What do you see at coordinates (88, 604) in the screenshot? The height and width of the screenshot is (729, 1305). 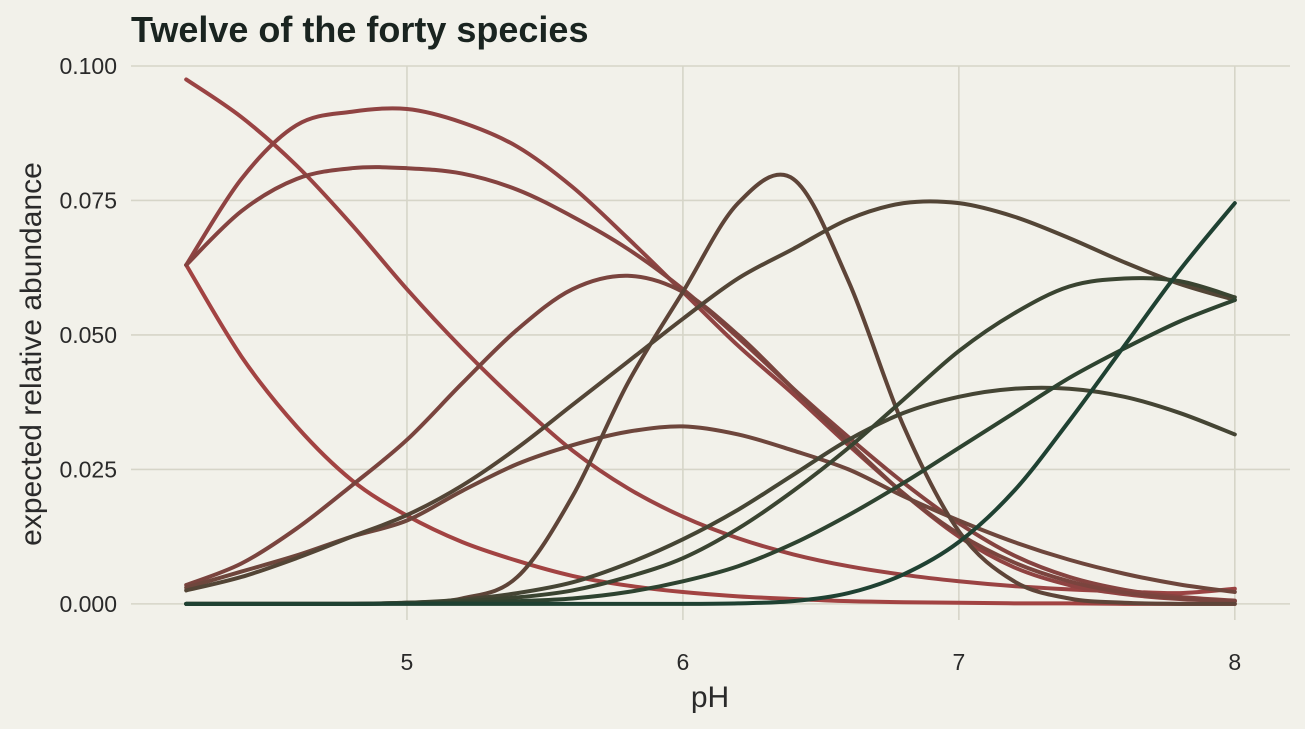 I see `y-tick-label: 0.000` at bounding box center [88, 604].